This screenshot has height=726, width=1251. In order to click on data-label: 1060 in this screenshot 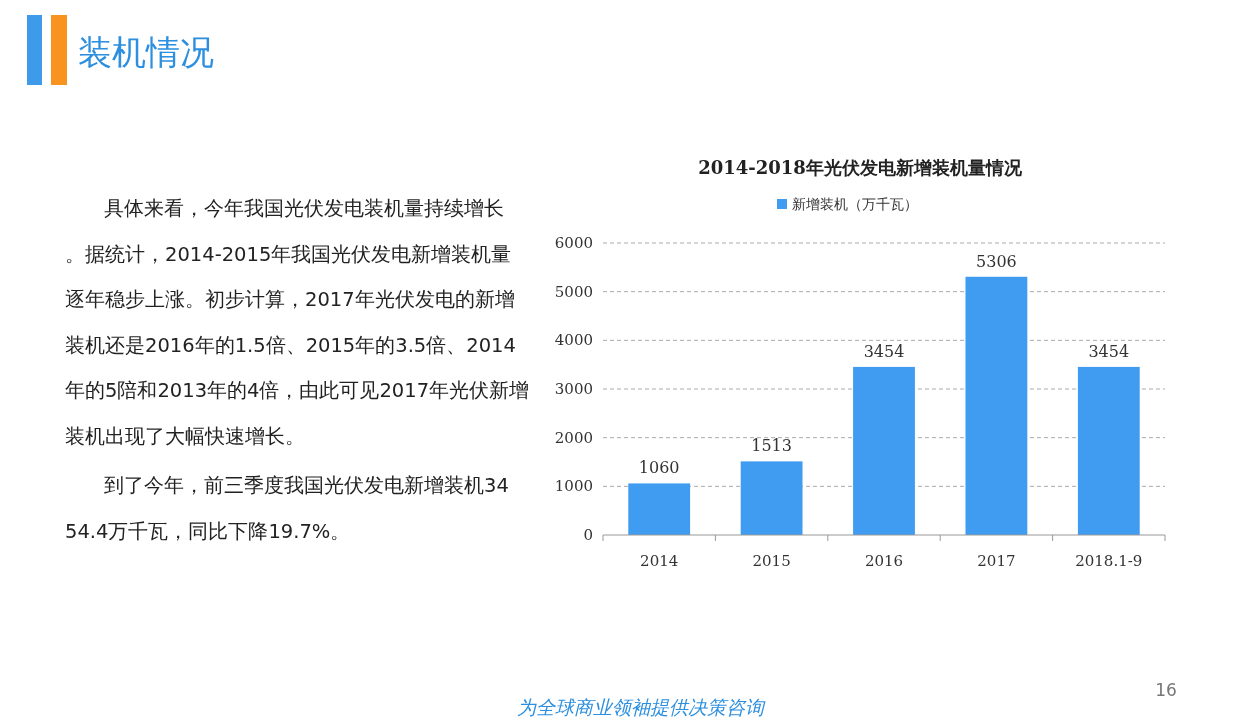, I will do `click(659, 468)`.